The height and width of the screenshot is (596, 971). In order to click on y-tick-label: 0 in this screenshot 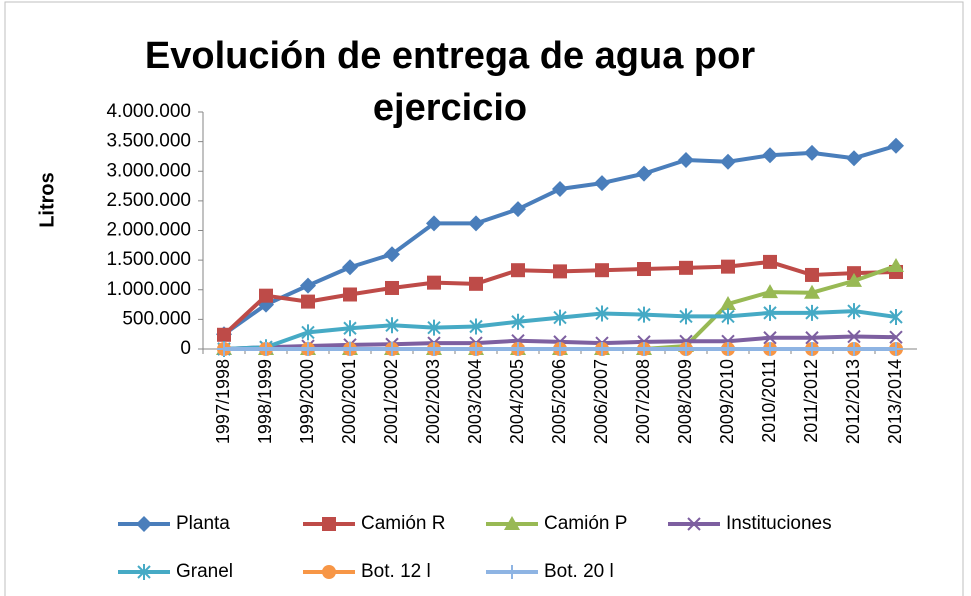, I will do `click(185, 348)`.